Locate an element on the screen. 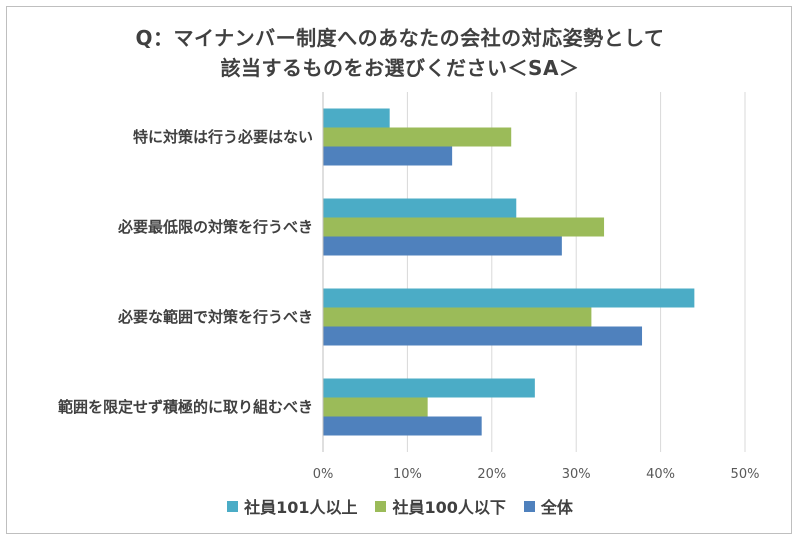 Image resolution: width=800 pixels, height=542 pixels. x-tick-label-4: 40% is located at coordinates (660, 474).